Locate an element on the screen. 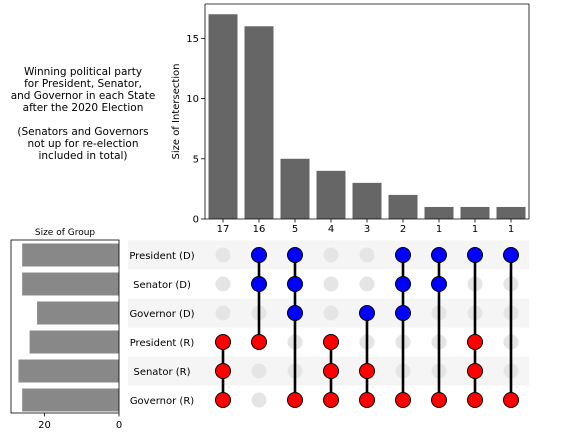 The image size is (576, 435). y-tick-label: 0 is located at coordinates (196, 220).